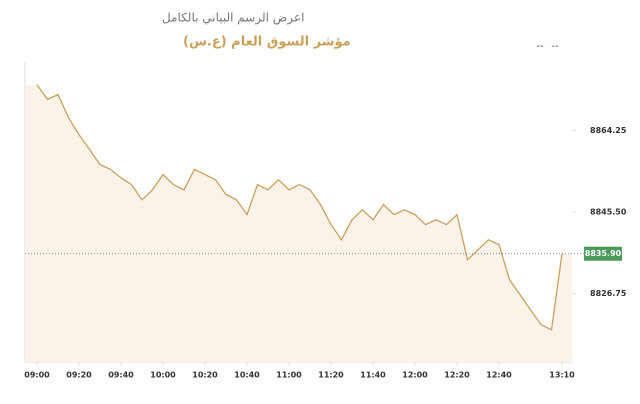 This screenshot has height=404, width=640. What do you see at coordinates (608, 212) in the screenshot?
I see `y-tick-label: 8845.50` at bounding box center [608, 212].